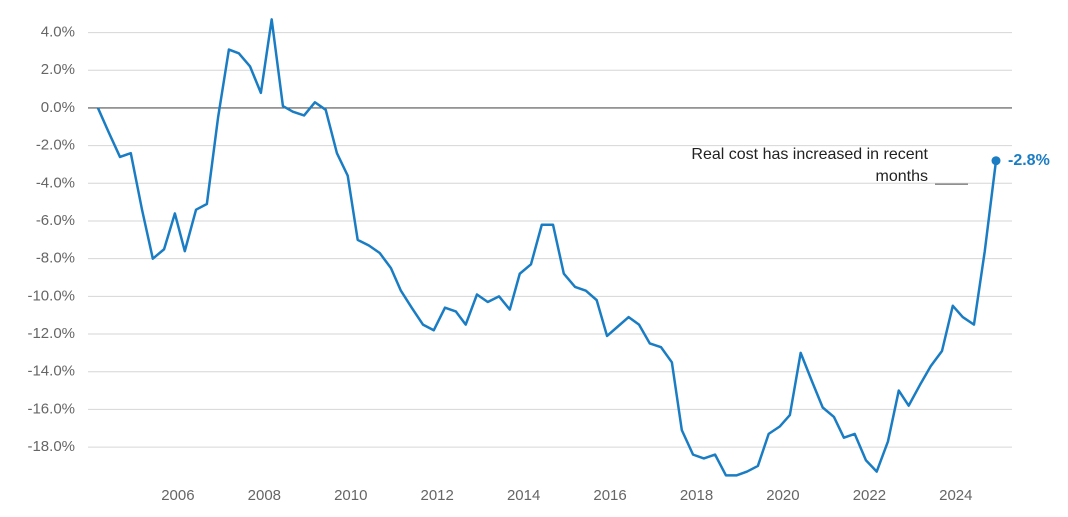  What do you see at coordinates (58, 32) in the screenshot?
I see `y-tick-label: 4.0%` at bounding box center [58, 32].